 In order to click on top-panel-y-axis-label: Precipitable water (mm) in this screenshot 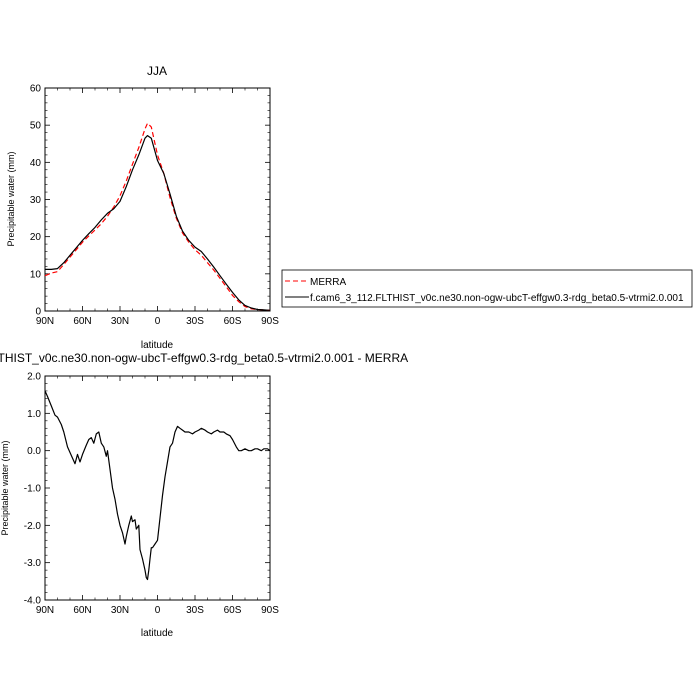, I will do `click(11, 198)`.